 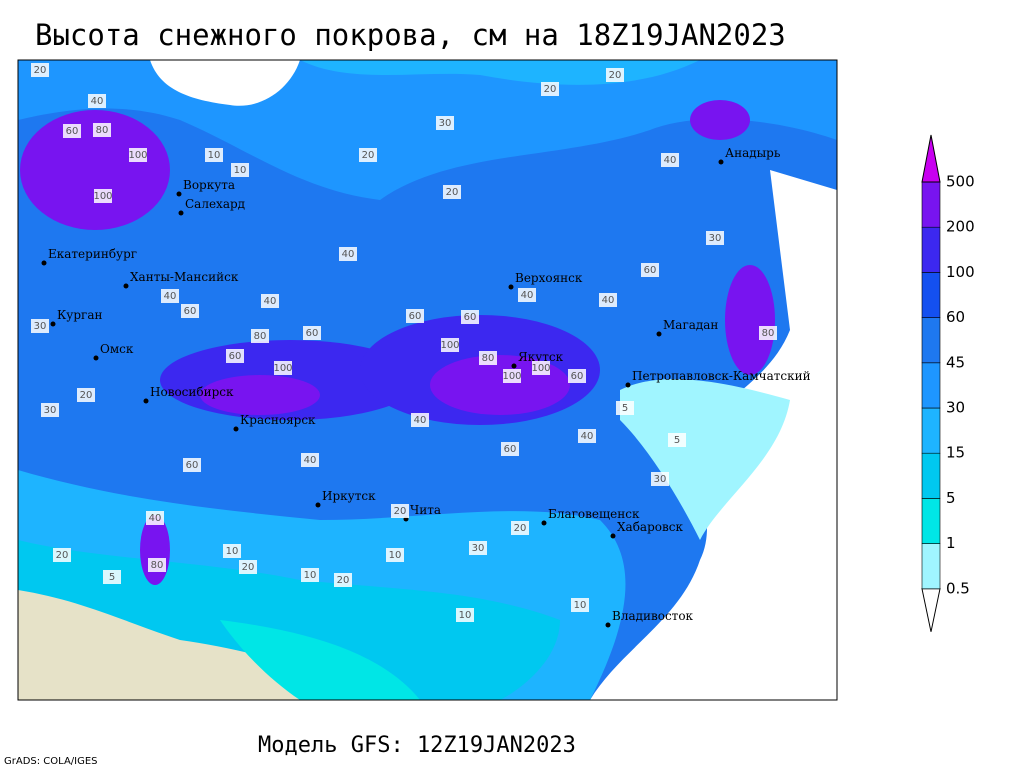 What do you see at coordinates (931, 610) in the screenshot?
I see `colorbar-cap` at bounding box center [931, 610].